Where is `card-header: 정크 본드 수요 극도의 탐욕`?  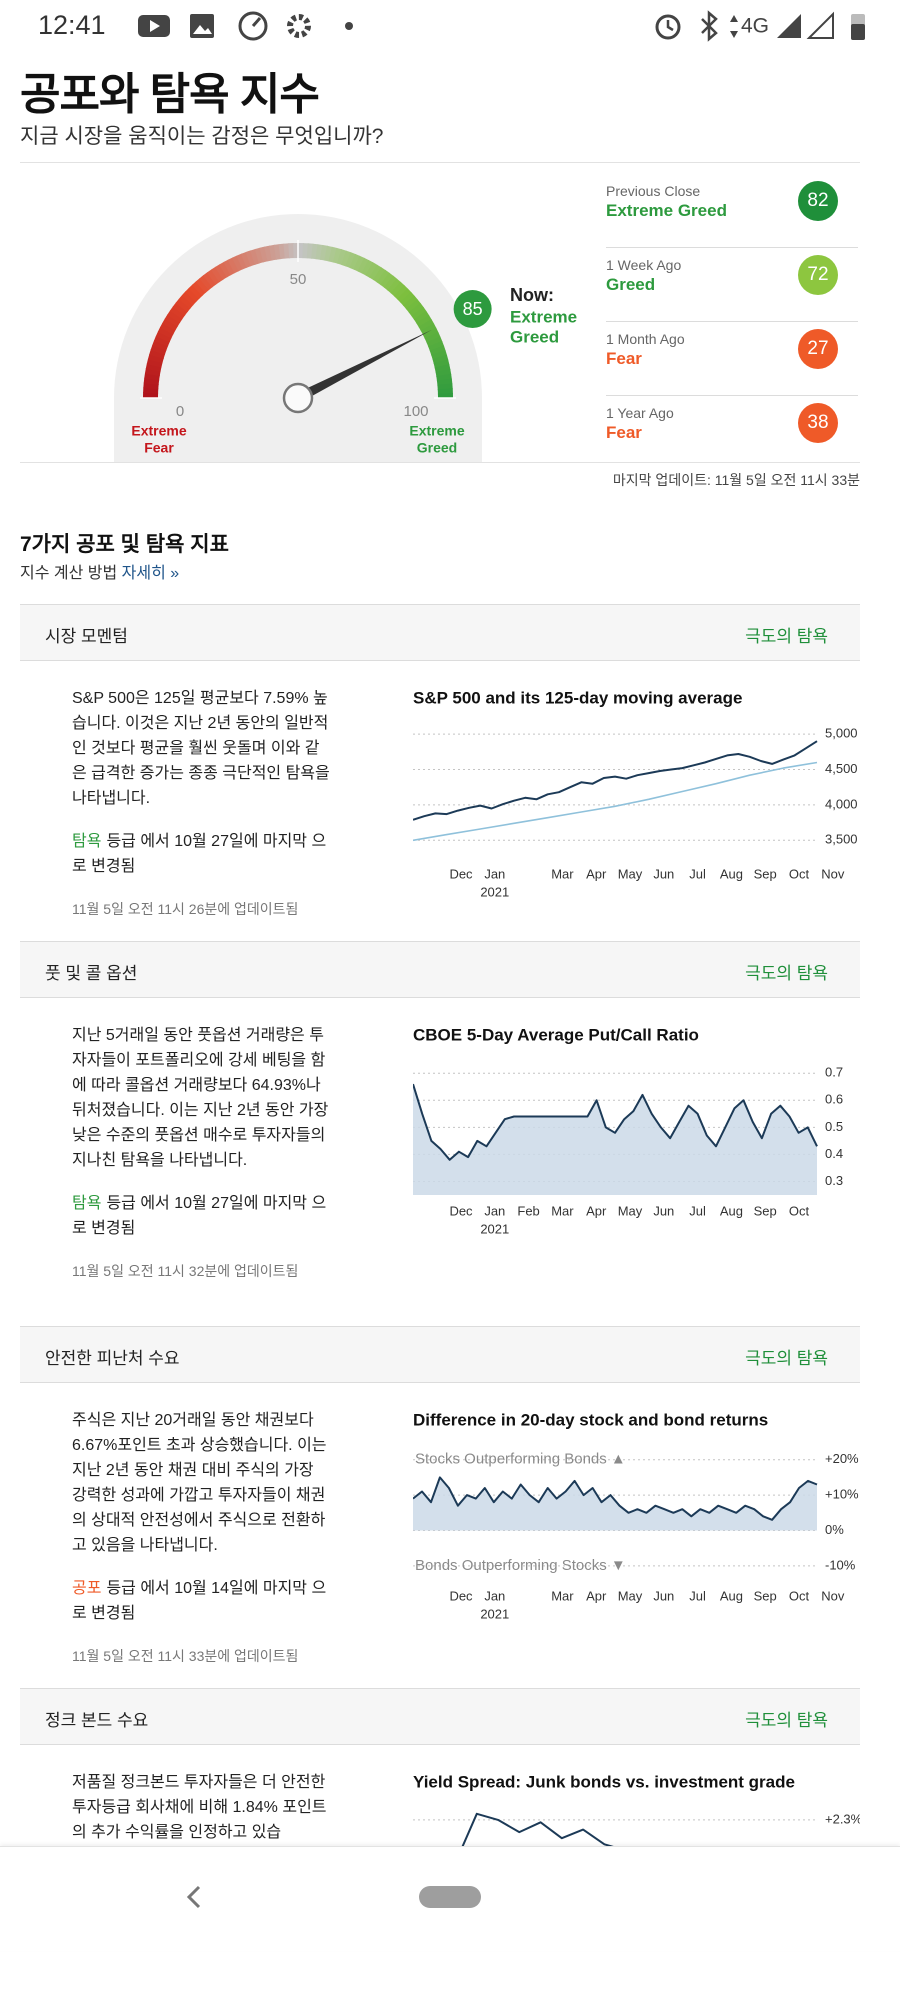 card-header: 정크 본드 수요 극도의 탐욕 is located at coordinates (440, 1716).